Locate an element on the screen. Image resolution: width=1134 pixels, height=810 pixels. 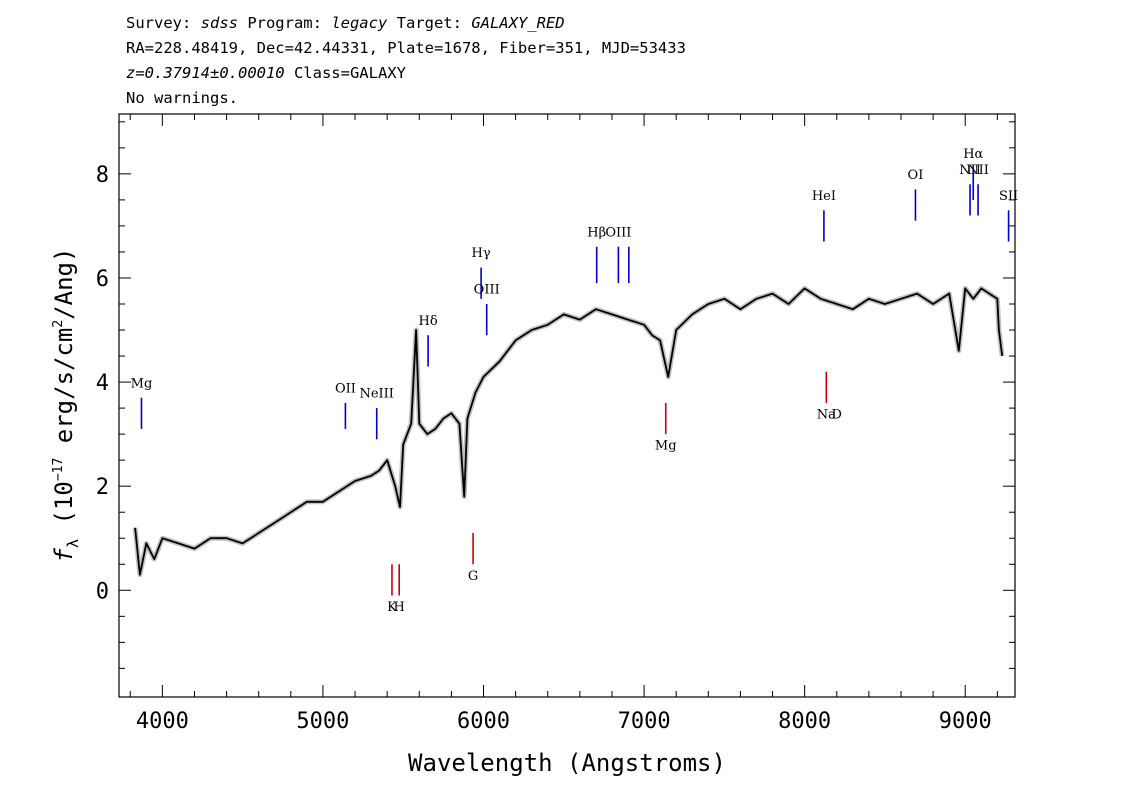
survey-value: sdss is located at coordinates (219, 23).